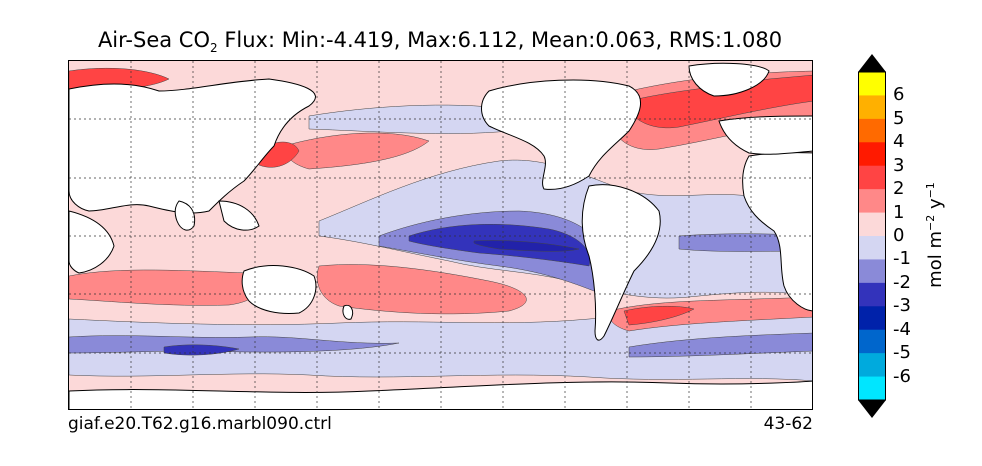 This screenshot has height=466, width=982. I want to click on southeast-asia, so click(239, 215).